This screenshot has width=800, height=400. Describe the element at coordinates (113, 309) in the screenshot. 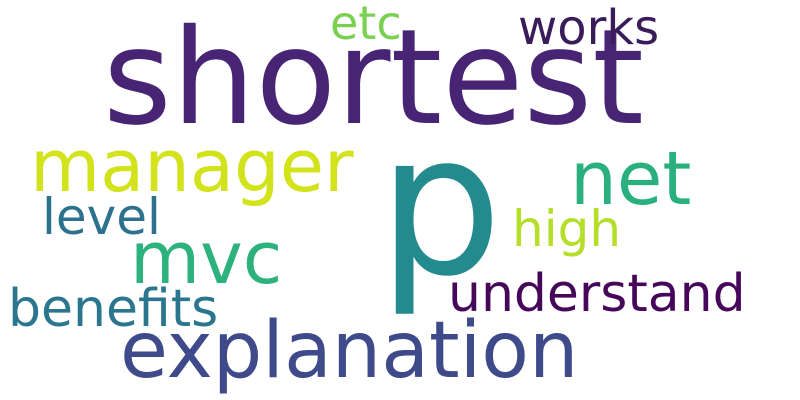

I see `word-benefits: benefits` at that location.